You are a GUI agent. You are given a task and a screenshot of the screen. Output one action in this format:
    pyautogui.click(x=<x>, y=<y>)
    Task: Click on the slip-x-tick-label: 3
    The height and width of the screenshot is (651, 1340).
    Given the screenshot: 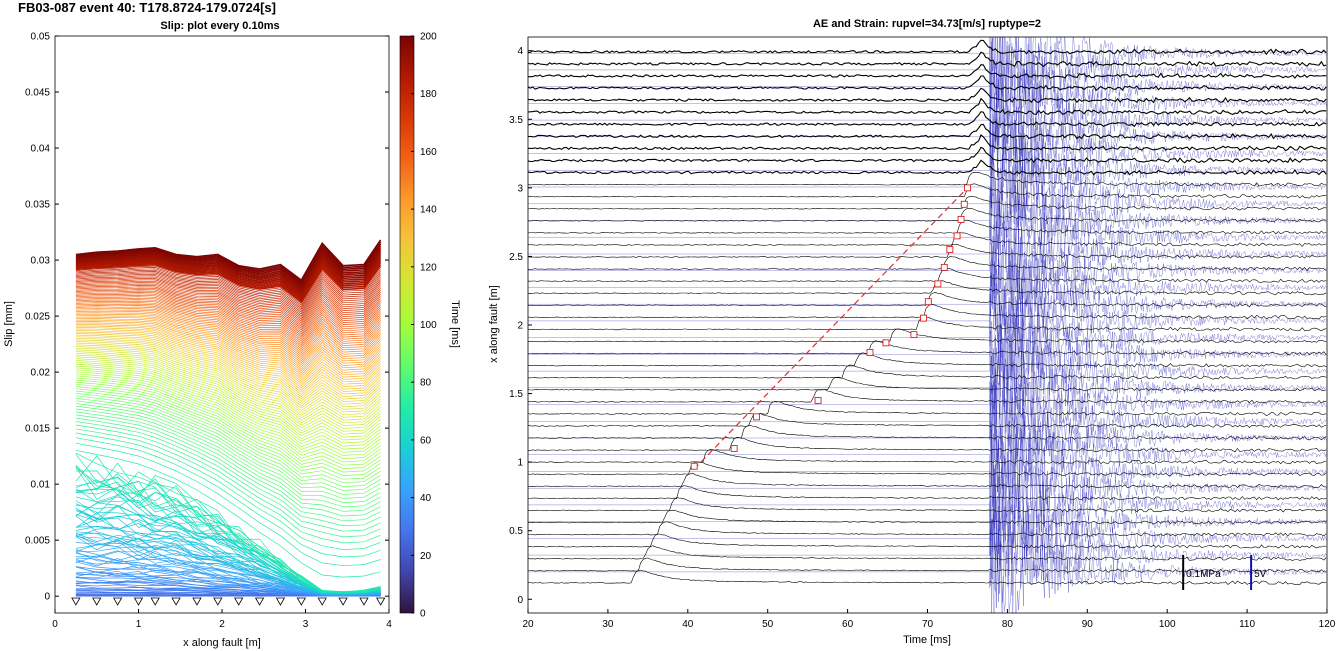 What is the action you would take?
    pyautogui.click(x=306, y=624)
    